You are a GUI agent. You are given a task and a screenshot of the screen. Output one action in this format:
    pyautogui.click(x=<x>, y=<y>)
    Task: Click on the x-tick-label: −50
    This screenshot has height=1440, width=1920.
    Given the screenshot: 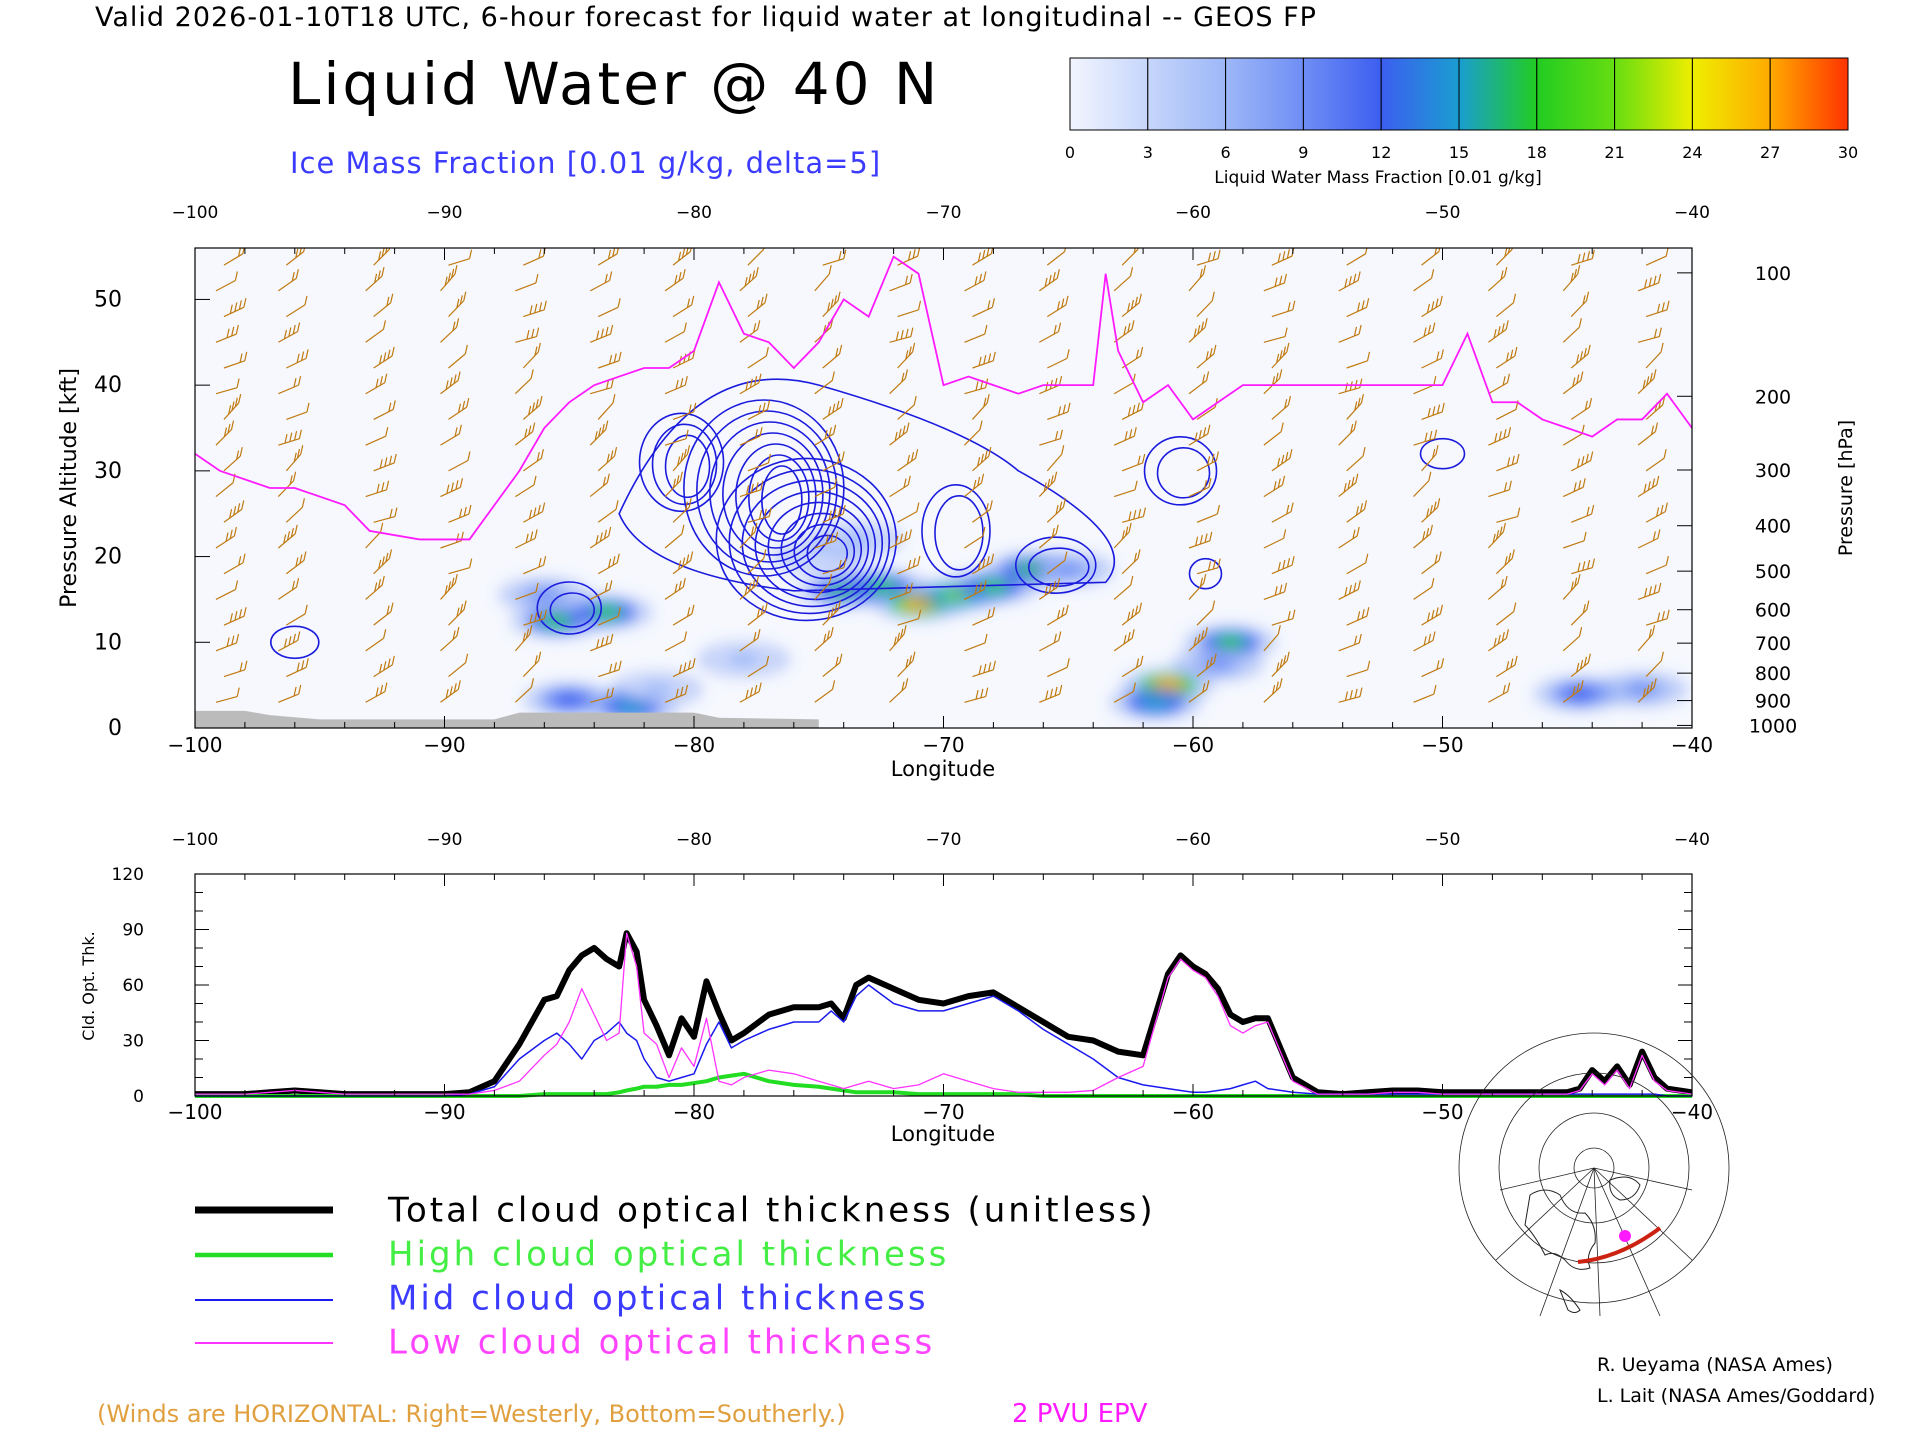 What is the action you would take?
    pyautogui.click(x=1442, y=1112)
    